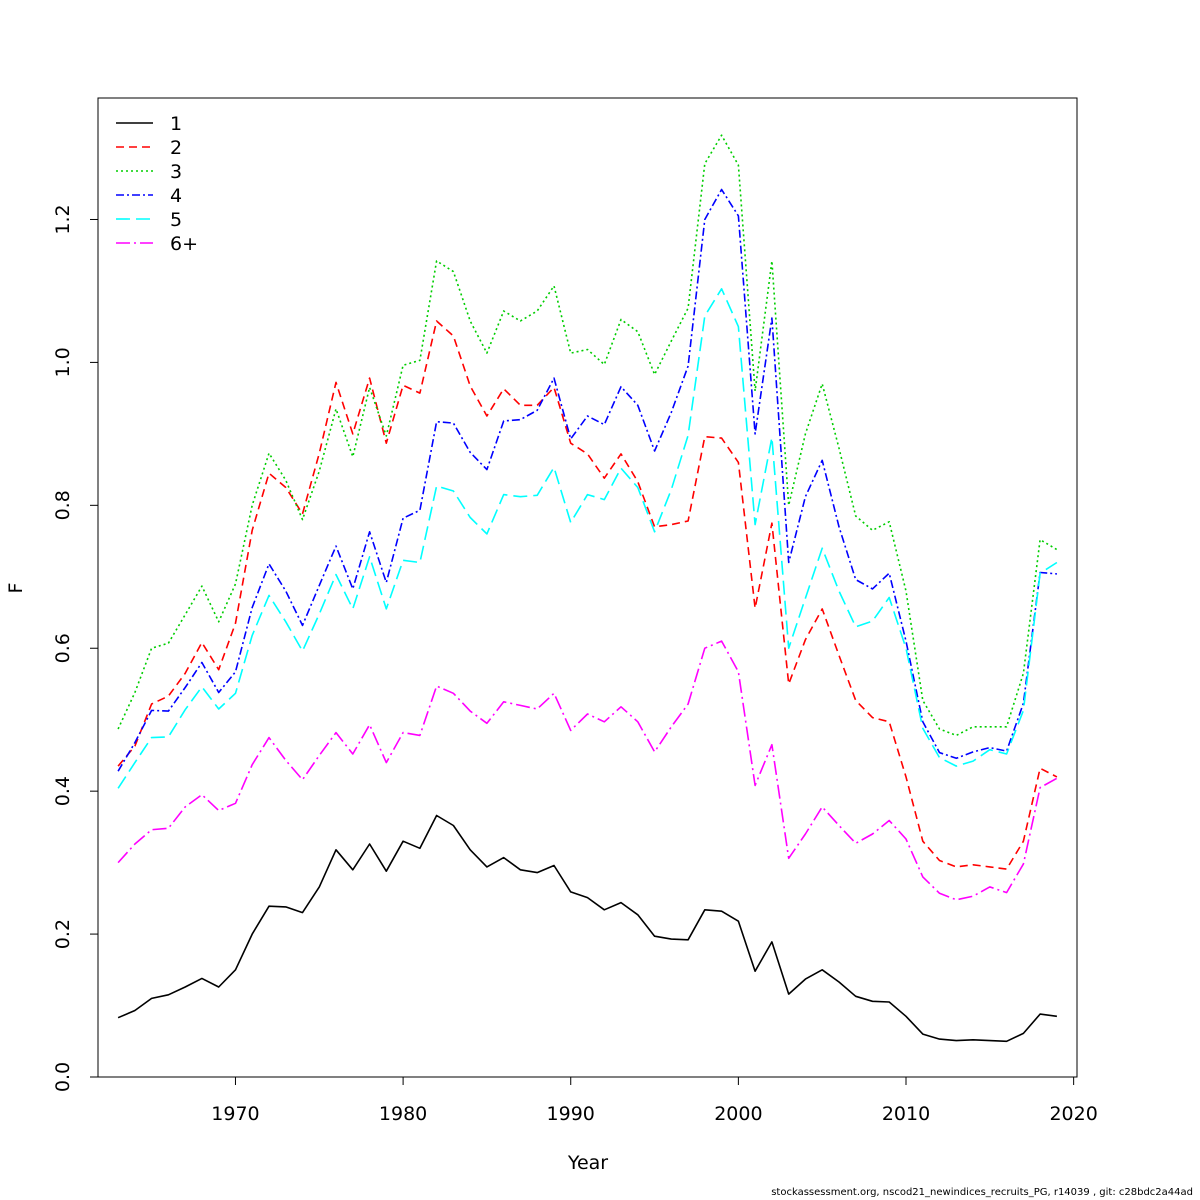 The height and width of the screenshot is (1200, 1200). I want to click on legend-label-2: 2, so click(176, 148).